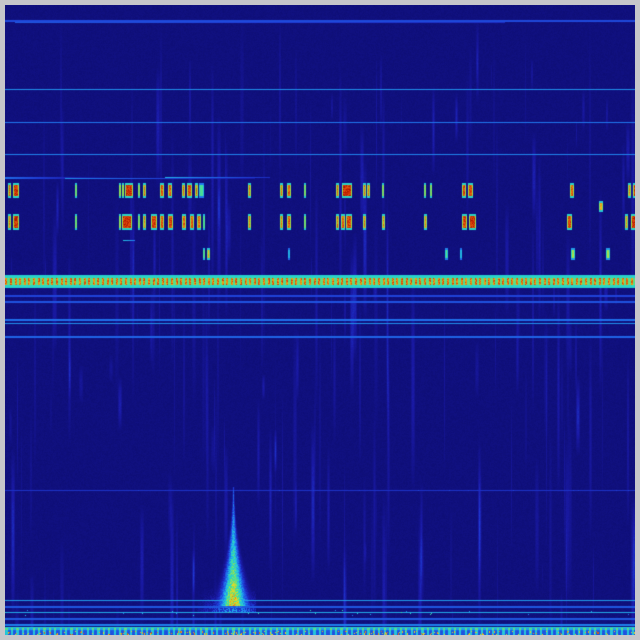 This screenshot has height=640, width=640. Describe the element at coordinates (637, 320) in the screenshot. I see `spectrogram-frame-right` at that location.